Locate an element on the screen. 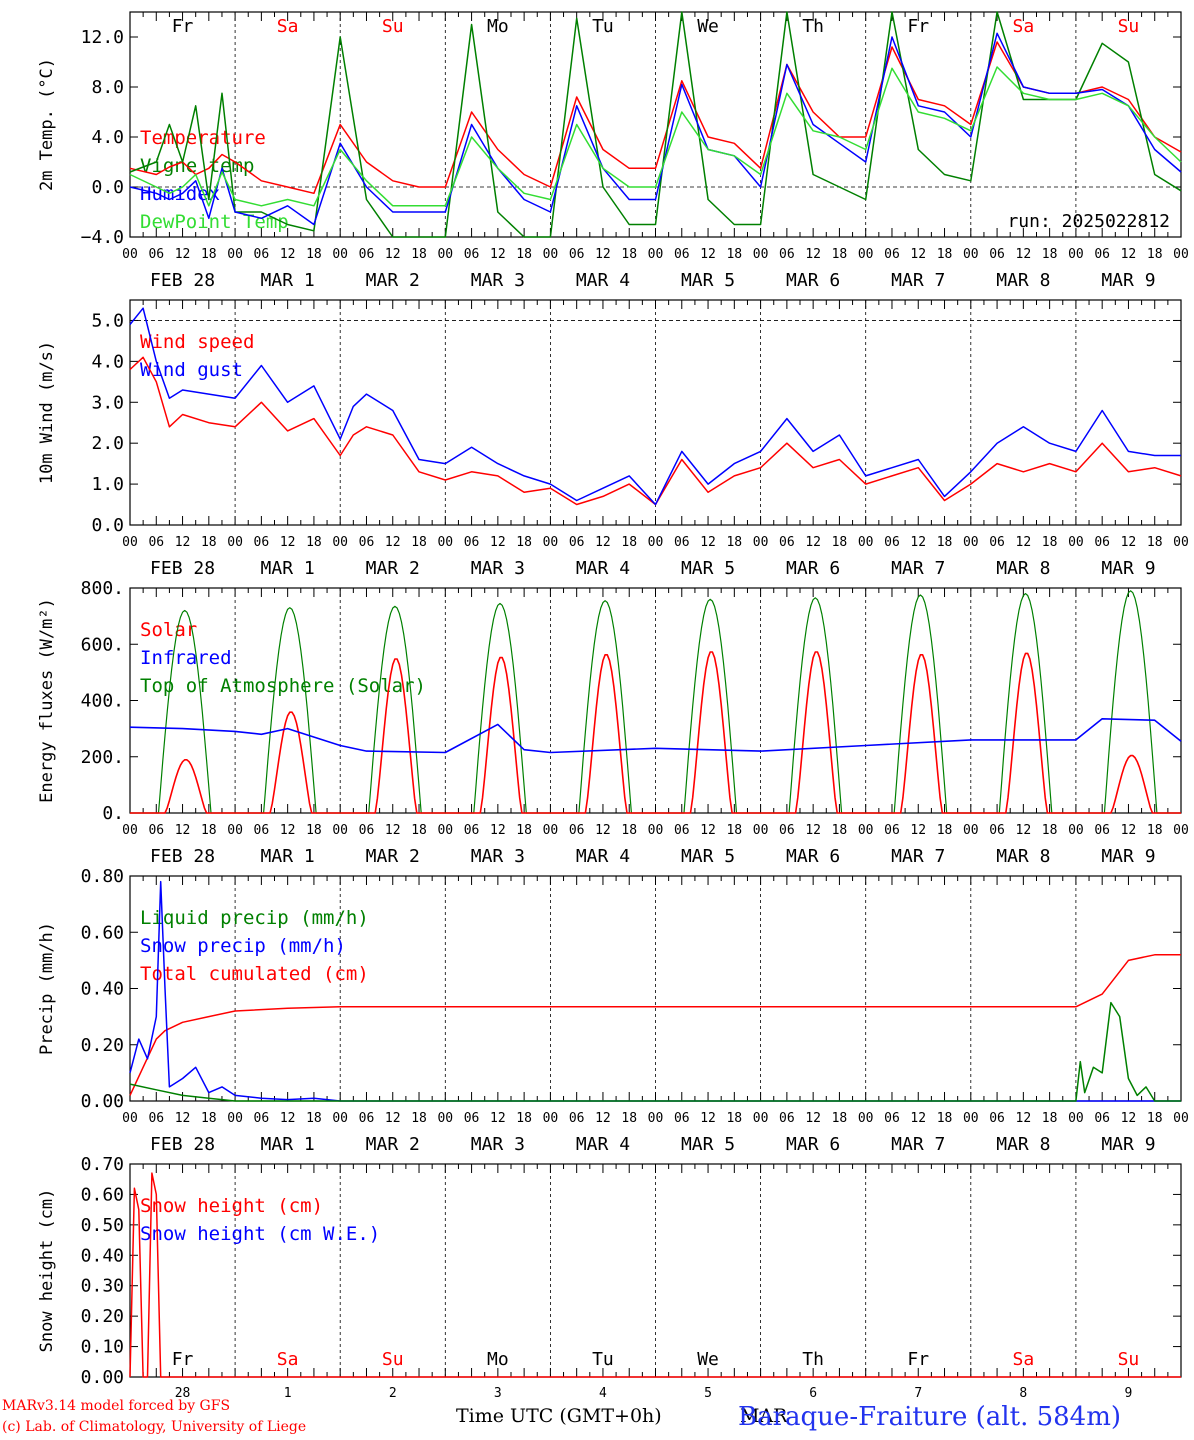  legend-entry: Liquid precip (mm/h) is located at coordinates (254, 918).